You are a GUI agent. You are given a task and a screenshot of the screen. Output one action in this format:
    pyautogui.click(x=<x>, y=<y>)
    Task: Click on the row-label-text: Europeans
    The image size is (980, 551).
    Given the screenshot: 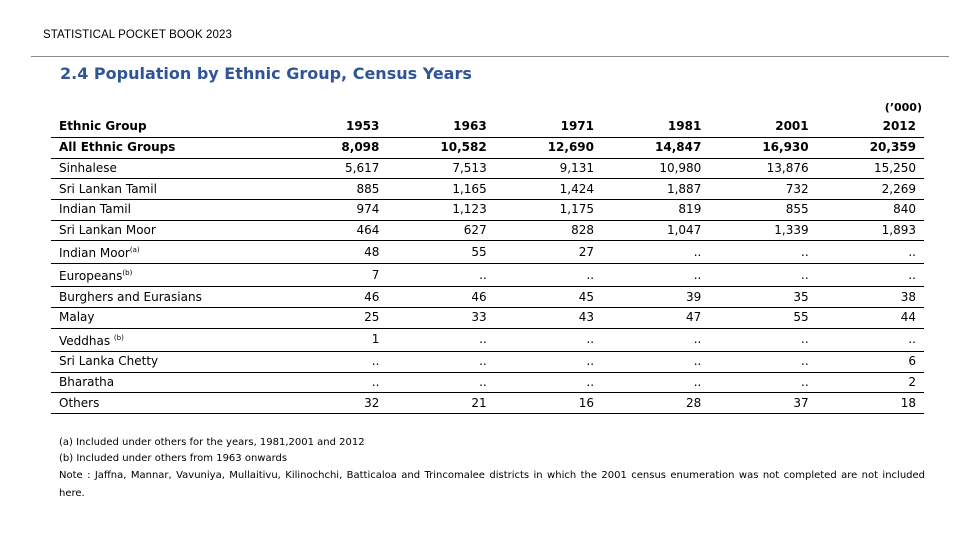 What is the action you would take?
    pyautogui.click(x=91, y=276)
    